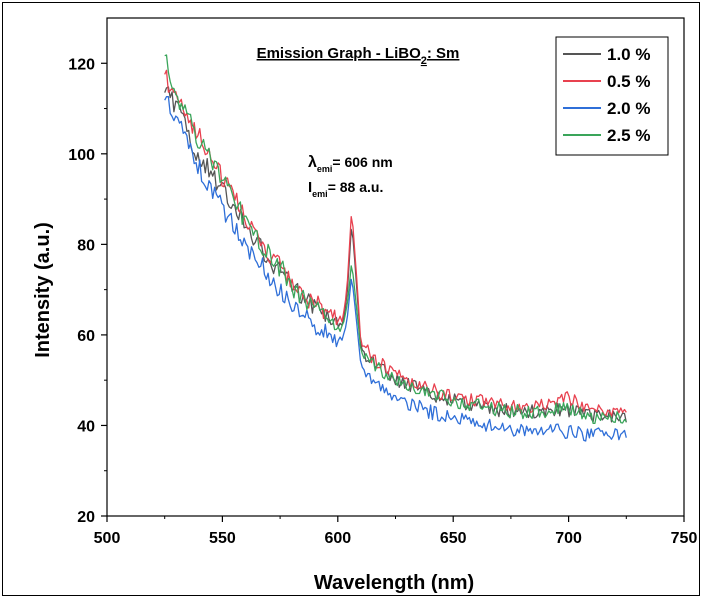 This screenshot has width=704, height=600. I want to click on x-tick-label: 750, so click(684, 538).